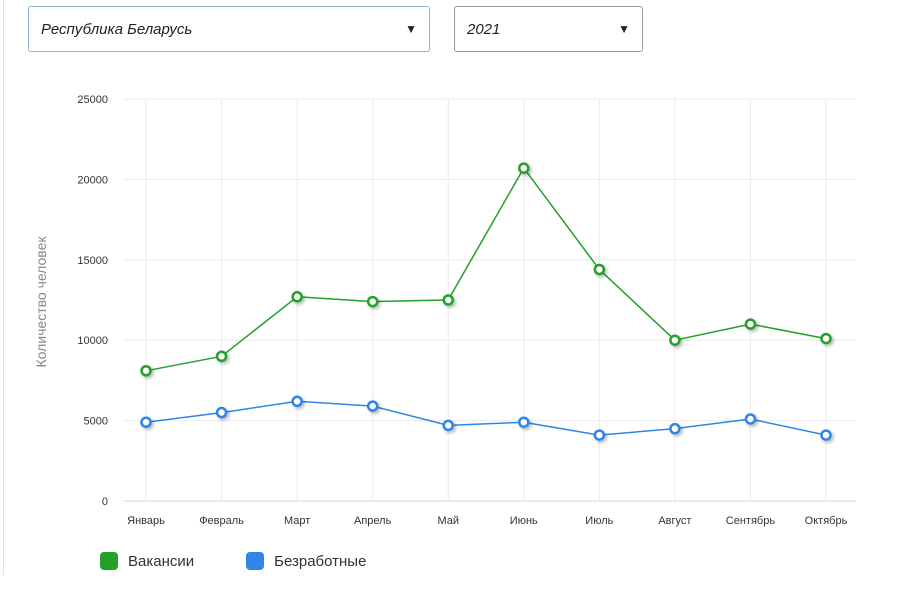 Image resolution: width=900 pixels, height=599 pixels. What do you see at coordinates (484, 29) in the screenshot?
I see `year-select-value: 2021` at bounding box center [484, 29].